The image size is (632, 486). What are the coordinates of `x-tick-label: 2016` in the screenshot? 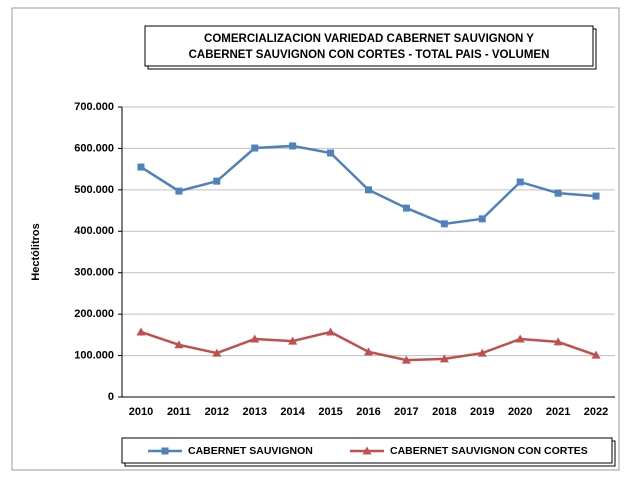 It's located at (368, 412).